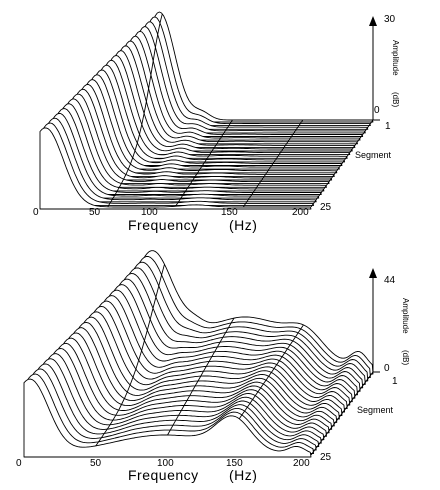  I want to click on amplitude-tick-top: 44, so click(390, 280).